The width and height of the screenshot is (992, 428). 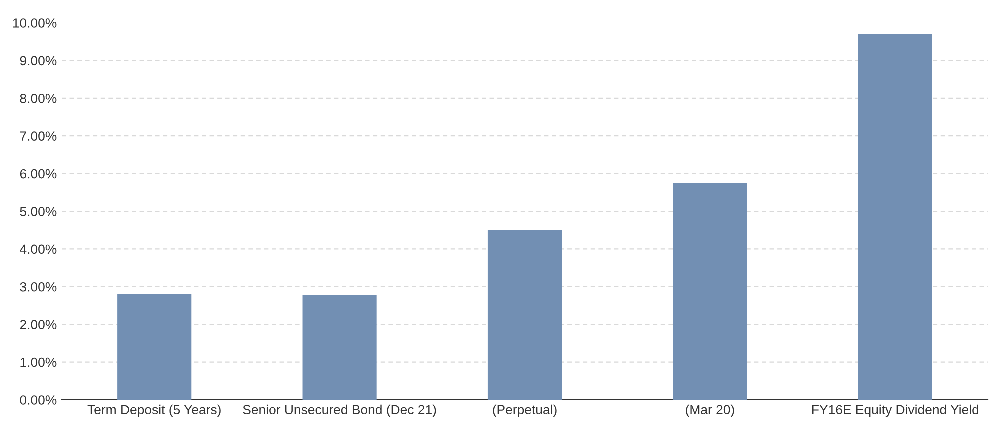 What do you see at coordinates (38, 363) in the screenshot?
I see `y-tick-label: 1.00%` at bounding box center [38, 363].